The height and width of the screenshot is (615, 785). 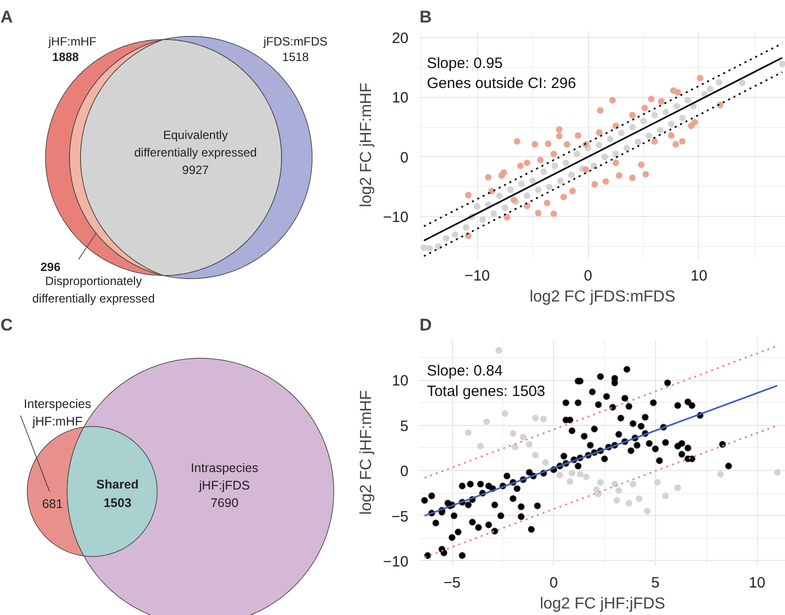 What do you see at coordinates (224, 476) in the screenshot?
I see `category-label: Intraspecies jHF:jFDS` at bounding box center [224, 476].